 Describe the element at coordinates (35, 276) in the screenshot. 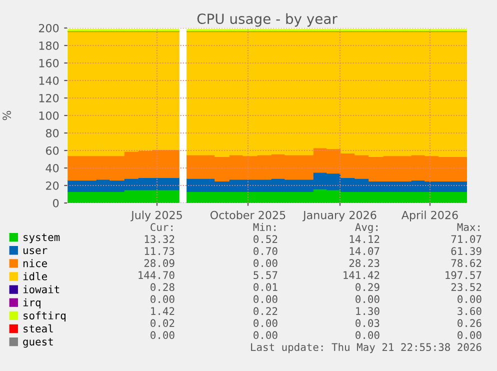

I see `legend-label: idle` at that location.